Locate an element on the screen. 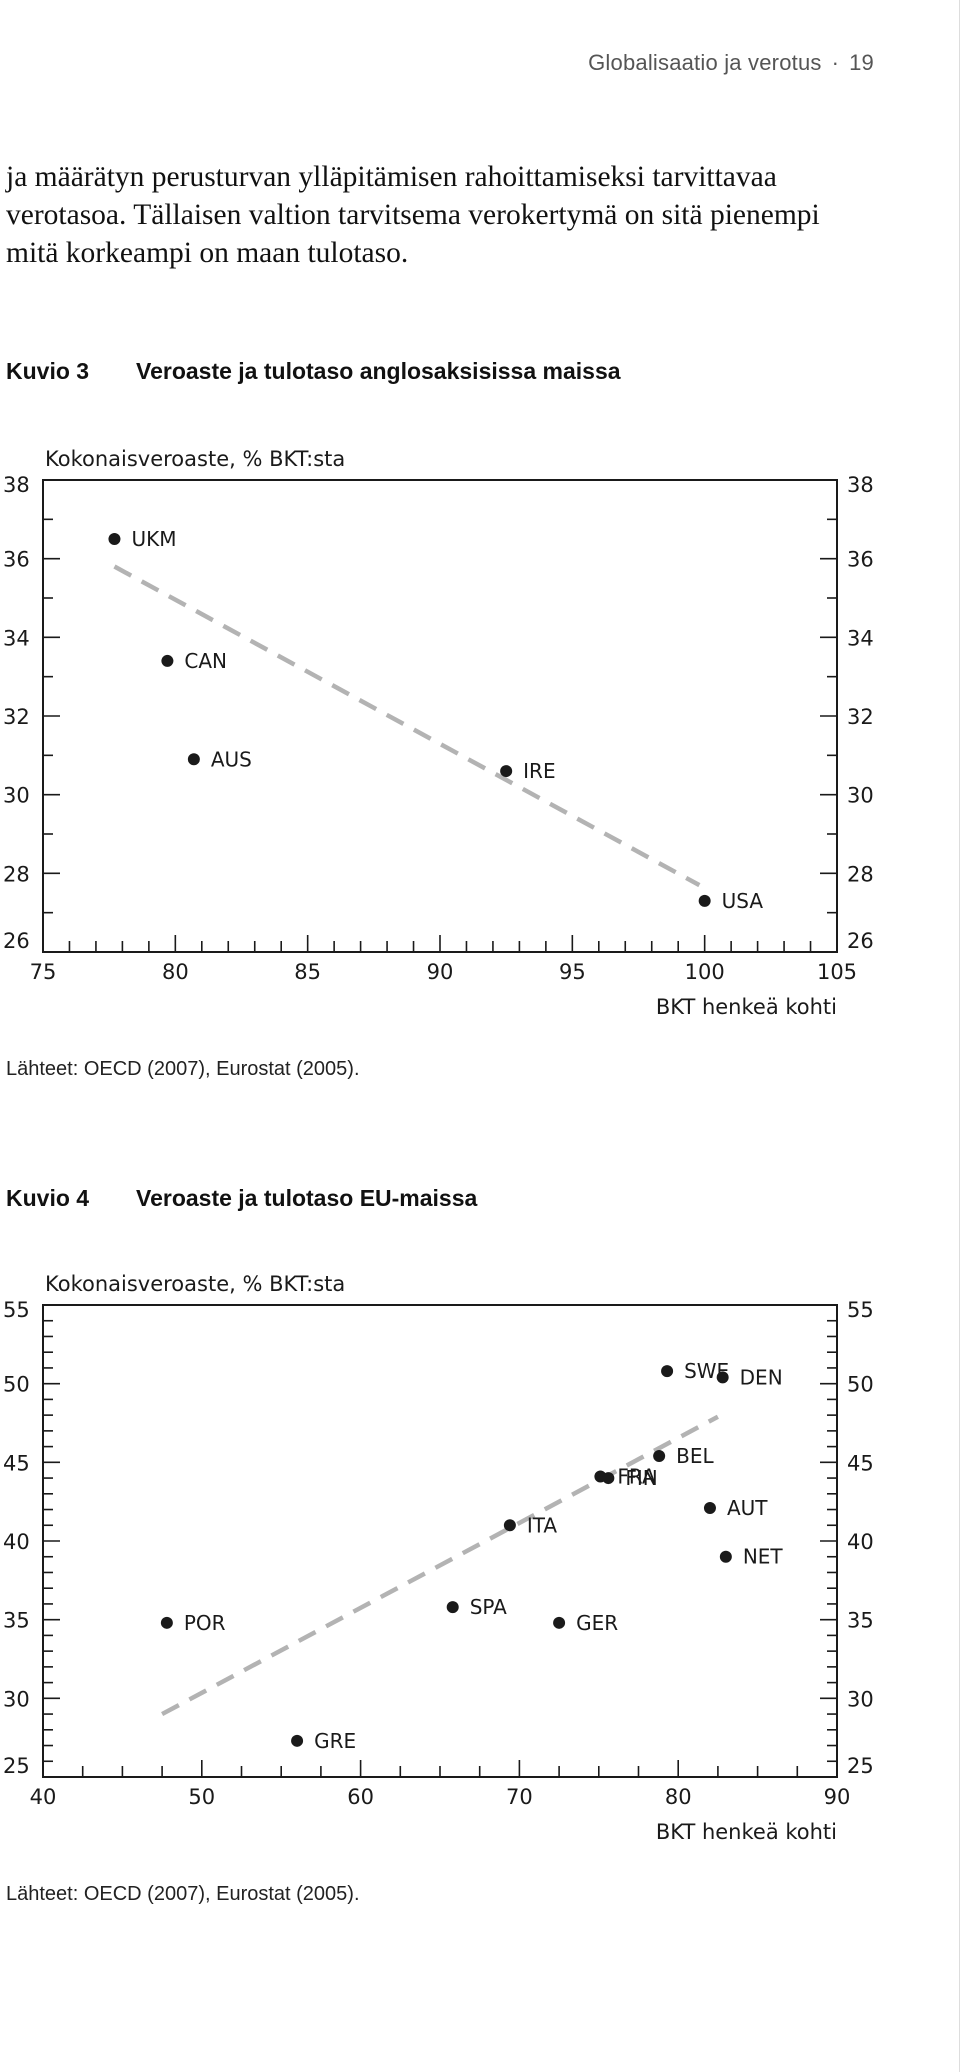 The image size is (960, 2072). x-tick-label: 50 is located at coordinates (201, 1797).